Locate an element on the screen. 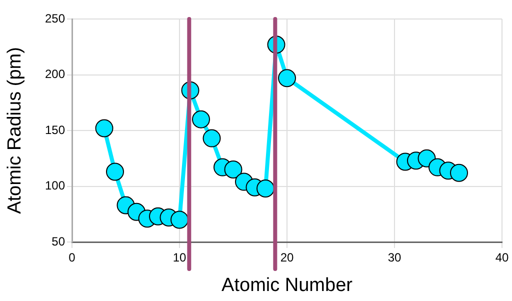 The height and width of the screenshot is (301, 512). y-axis-title: Atomic Radius (pm) is located at coordinates (15, 130).